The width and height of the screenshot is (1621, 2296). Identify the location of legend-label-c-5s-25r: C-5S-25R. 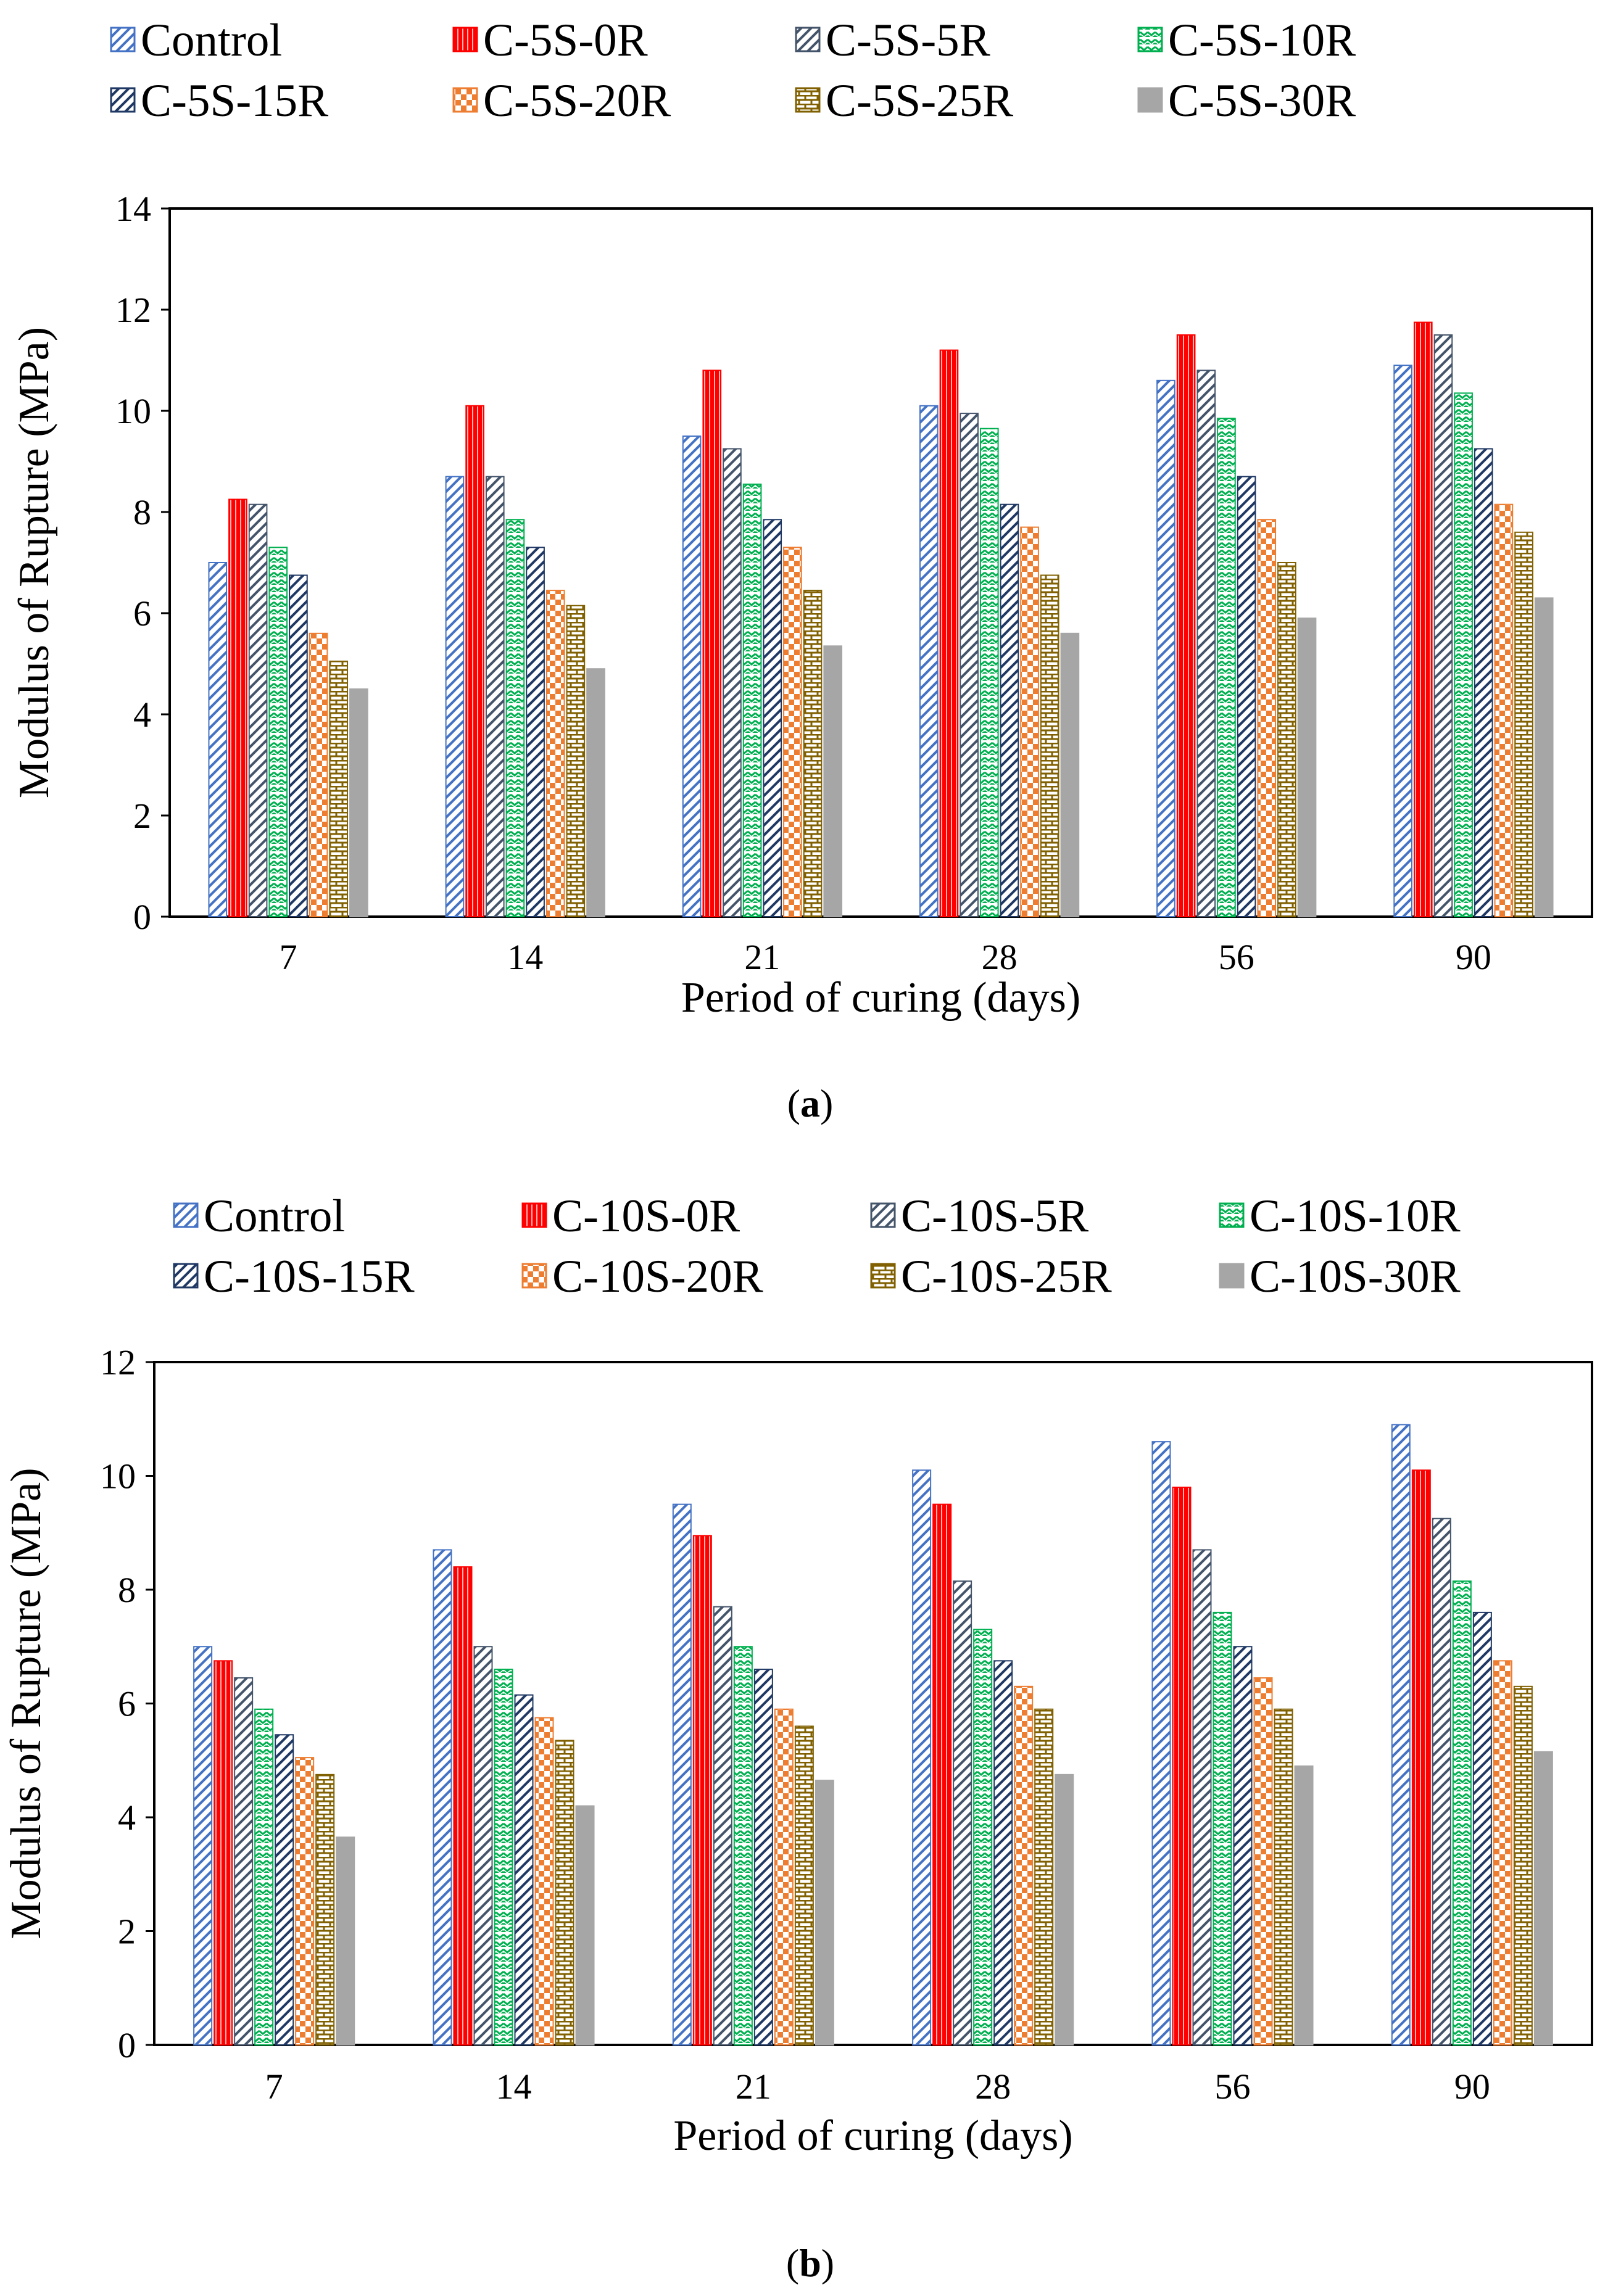
(919, 100).